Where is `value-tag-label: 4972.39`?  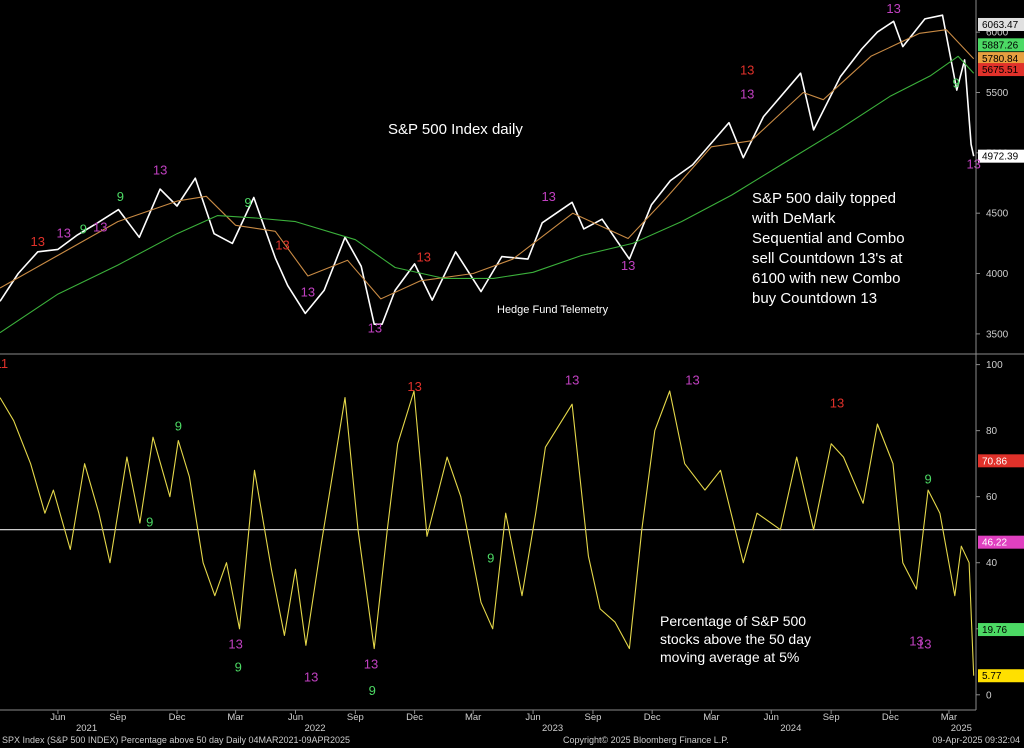 value-tag-label: 4972.39 is located at coordinates (1000, 157).